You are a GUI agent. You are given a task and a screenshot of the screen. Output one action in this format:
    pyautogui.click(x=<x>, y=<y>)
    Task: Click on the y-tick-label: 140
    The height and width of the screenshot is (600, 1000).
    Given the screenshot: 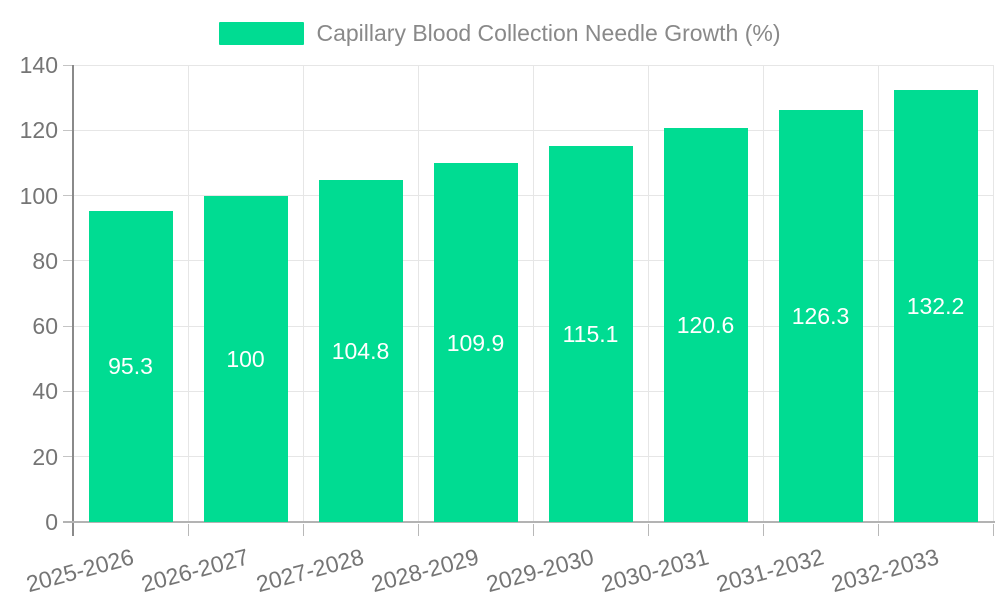 What is the action you would take?
    pyautogui.click(x=38, y=65)
    